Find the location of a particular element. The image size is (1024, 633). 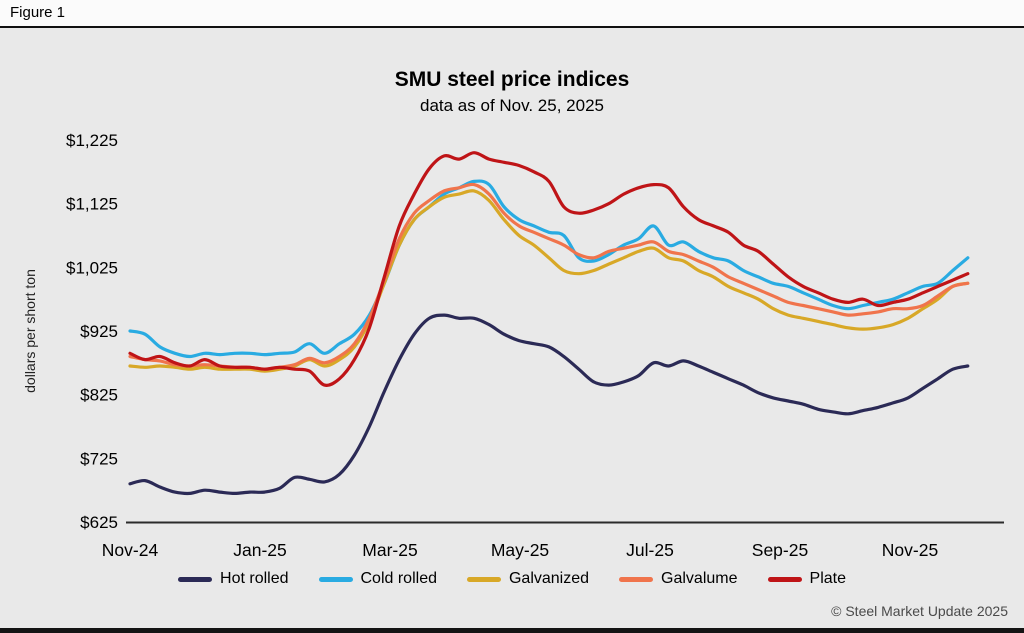

legend-item-galvalume: Galvalume is located at coordinates (678, 579).